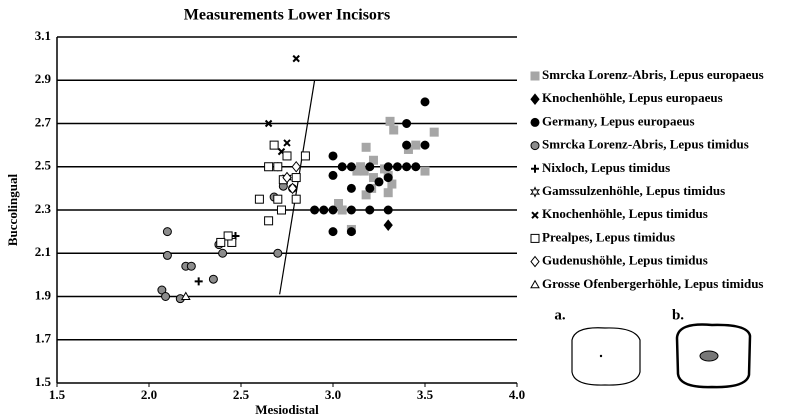 This screenshot has height=420, width=812. Describe the element at coordinates (560, 315) in the screenshot. I see `panel-label: a.` at that location.